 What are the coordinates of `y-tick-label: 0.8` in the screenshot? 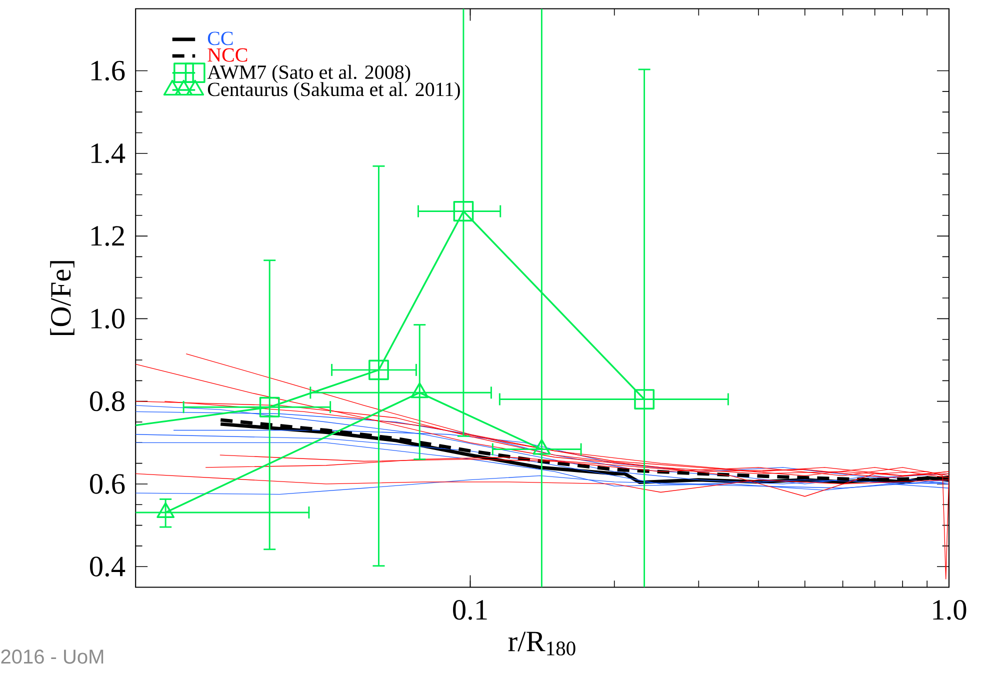 It's located at (107, 401).